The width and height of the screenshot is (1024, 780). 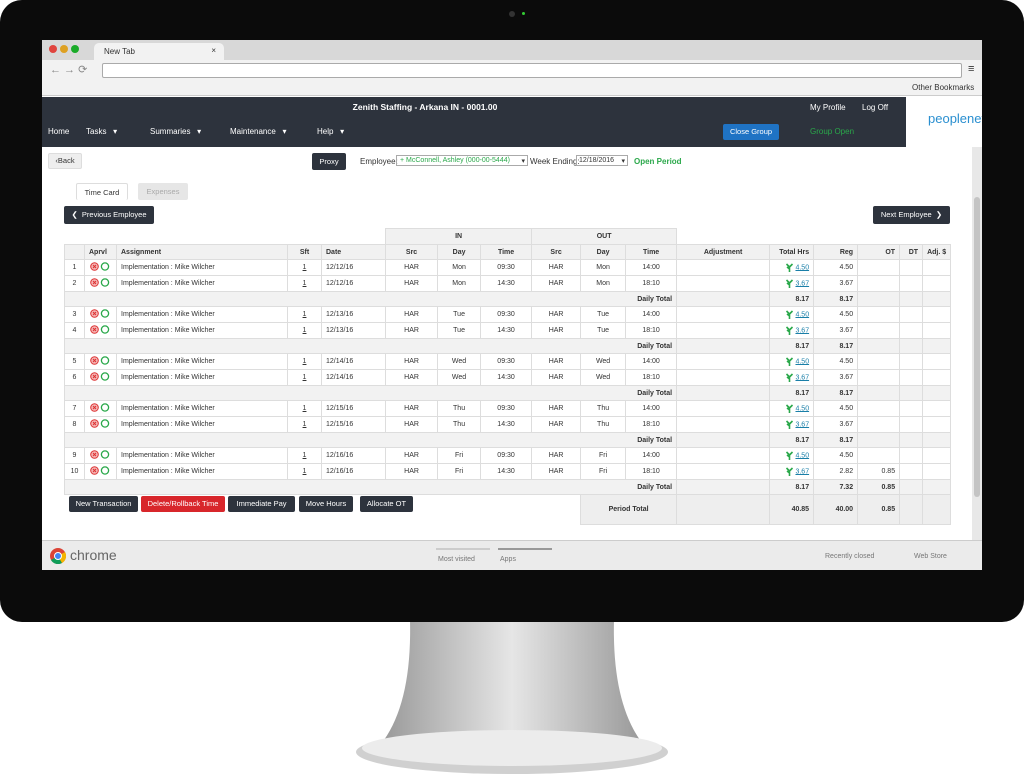 I want to click on week-select: 12/18/2016 ▾, so click(x=602, y=160).